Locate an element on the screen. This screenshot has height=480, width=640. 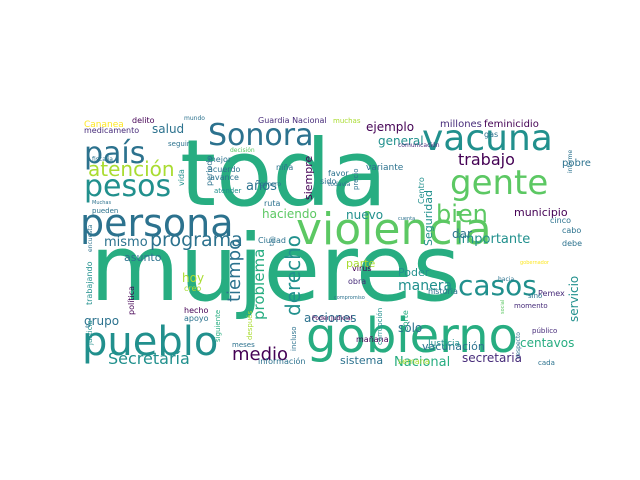
word-casos: casos is located at coordinates (497, 285).